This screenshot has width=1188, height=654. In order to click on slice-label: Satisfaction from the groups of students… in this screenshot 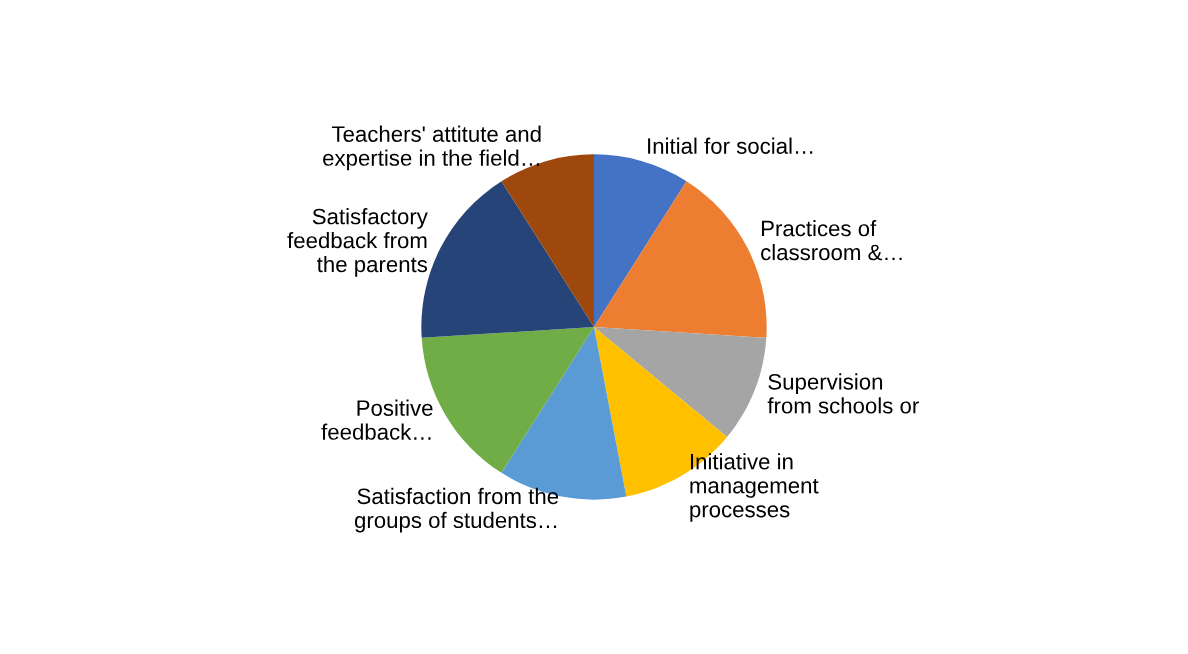, I will do `click(456, 510)`.